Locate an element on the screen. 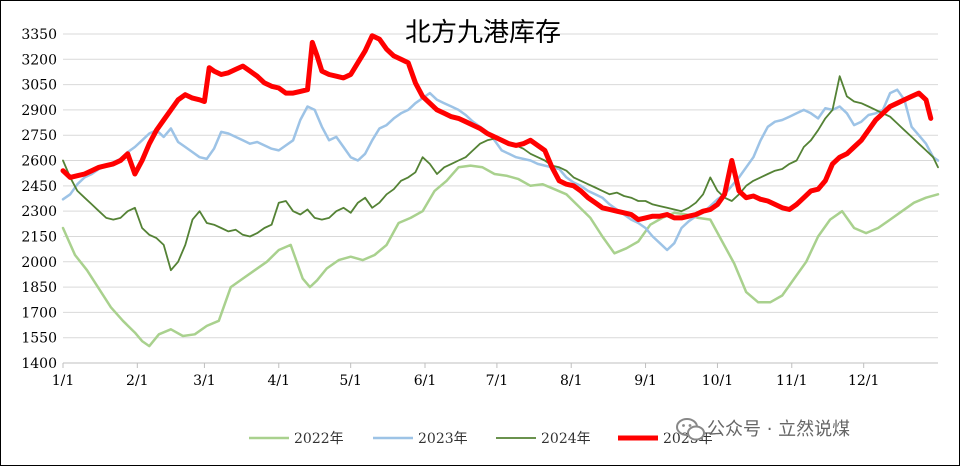  x-tick-label: 6/1 is located at coordinates (425, 381).